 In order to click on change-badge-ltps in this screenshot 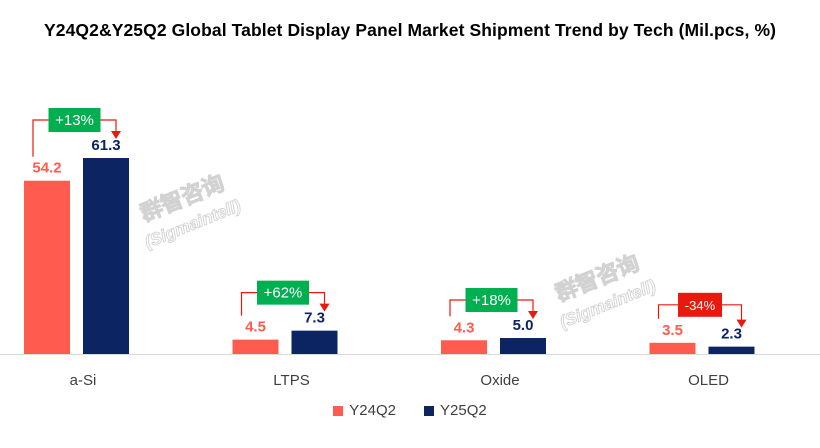, I will do `click(283, 292)`.